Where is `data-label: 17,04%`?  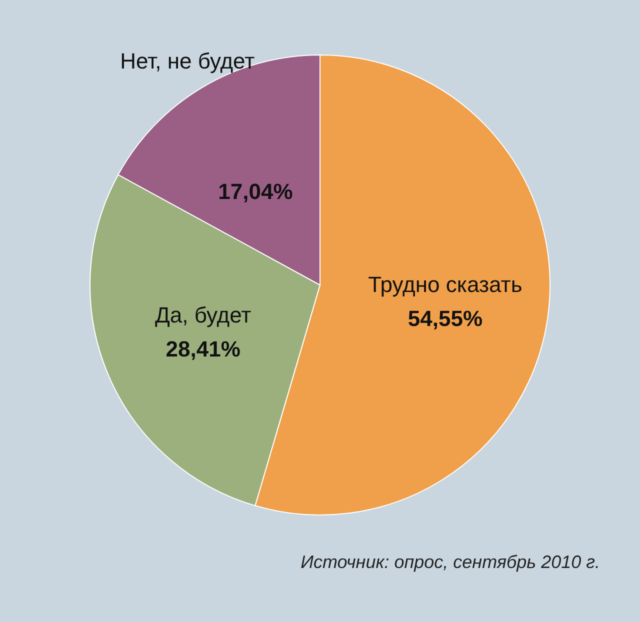
data-label: 17,04% is located at coordinates (255, 191).